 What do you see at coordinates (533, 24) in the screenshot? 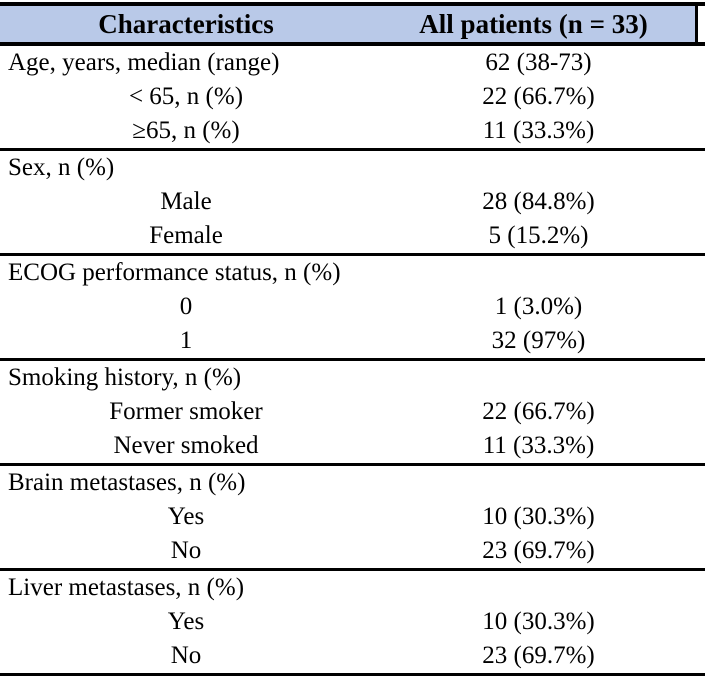
I see `column-header-all-patients: All patients (n = 33)` at bounding box center [533, 24].